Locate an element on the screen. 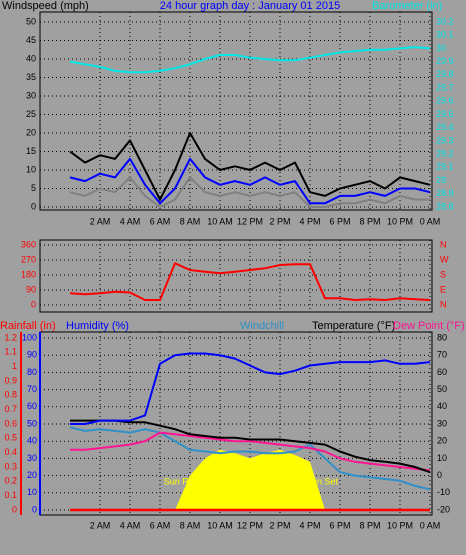  y-tick-label: 29.6 is located at coordinates (445, 101).